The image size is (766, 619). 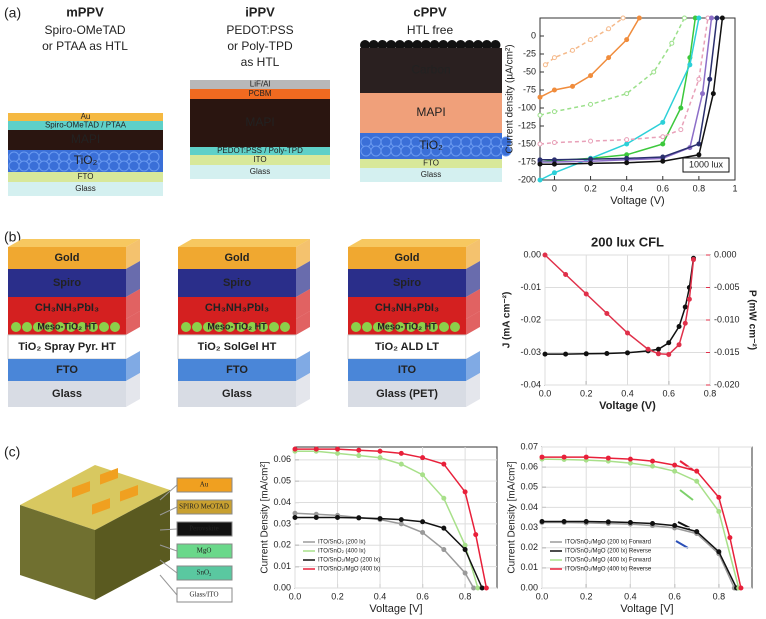 I want to click on y-tick-label: 0.07, so click(x=529, y=446).